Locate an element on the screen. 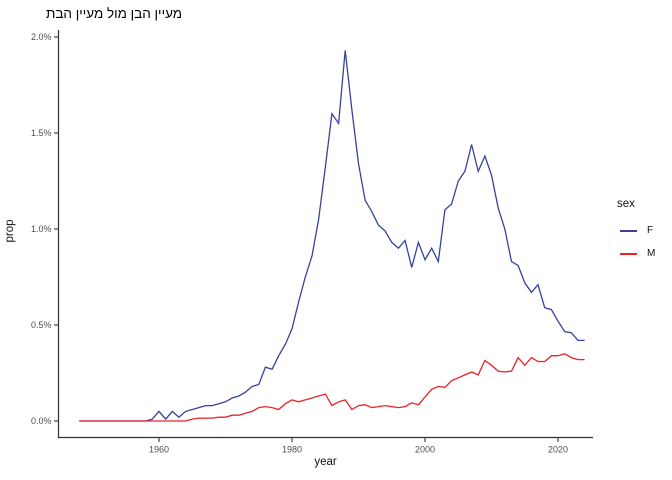 The height and width of the screenshot is (480, 672). legend-label-m: M is located at coordinates (651, 253).